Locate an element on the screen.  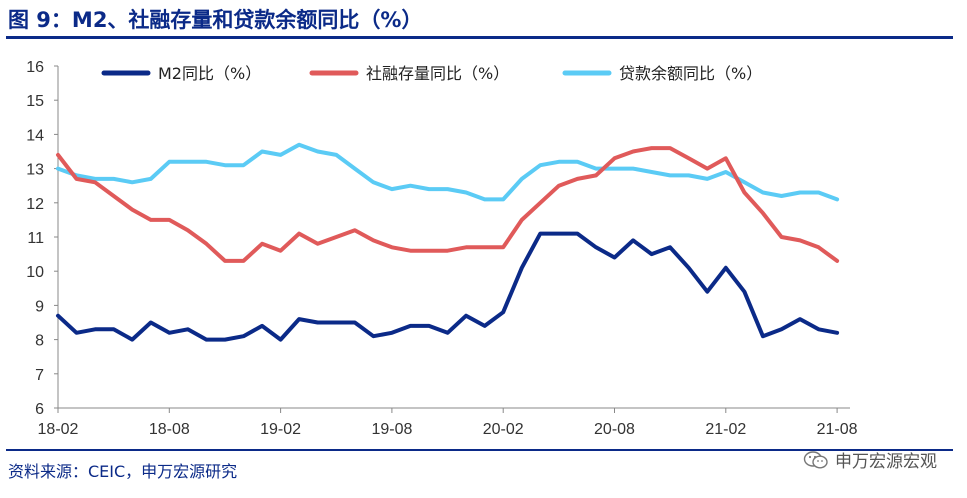
x-tick-label: 18-02 is located at coordinates (58, 429).